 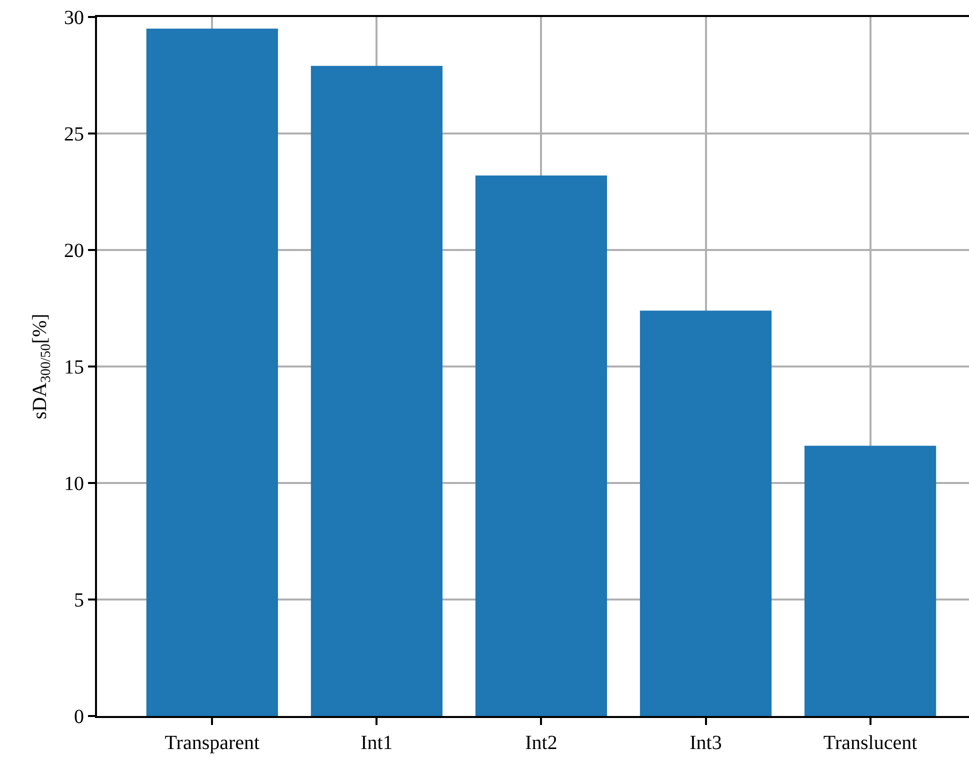 What do you see at coordinates (376, 743) in the screenshot?
I see `x-tick-label: Int1` at bounding box center [376, 743].